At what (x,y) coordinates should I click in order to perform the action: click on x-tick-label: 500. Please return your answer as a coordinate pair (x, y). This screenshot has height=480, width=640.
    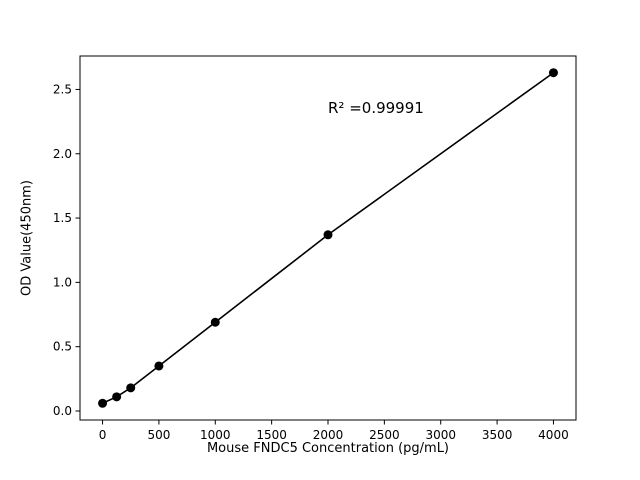
    Looking at the image, I should click on (158, 435).